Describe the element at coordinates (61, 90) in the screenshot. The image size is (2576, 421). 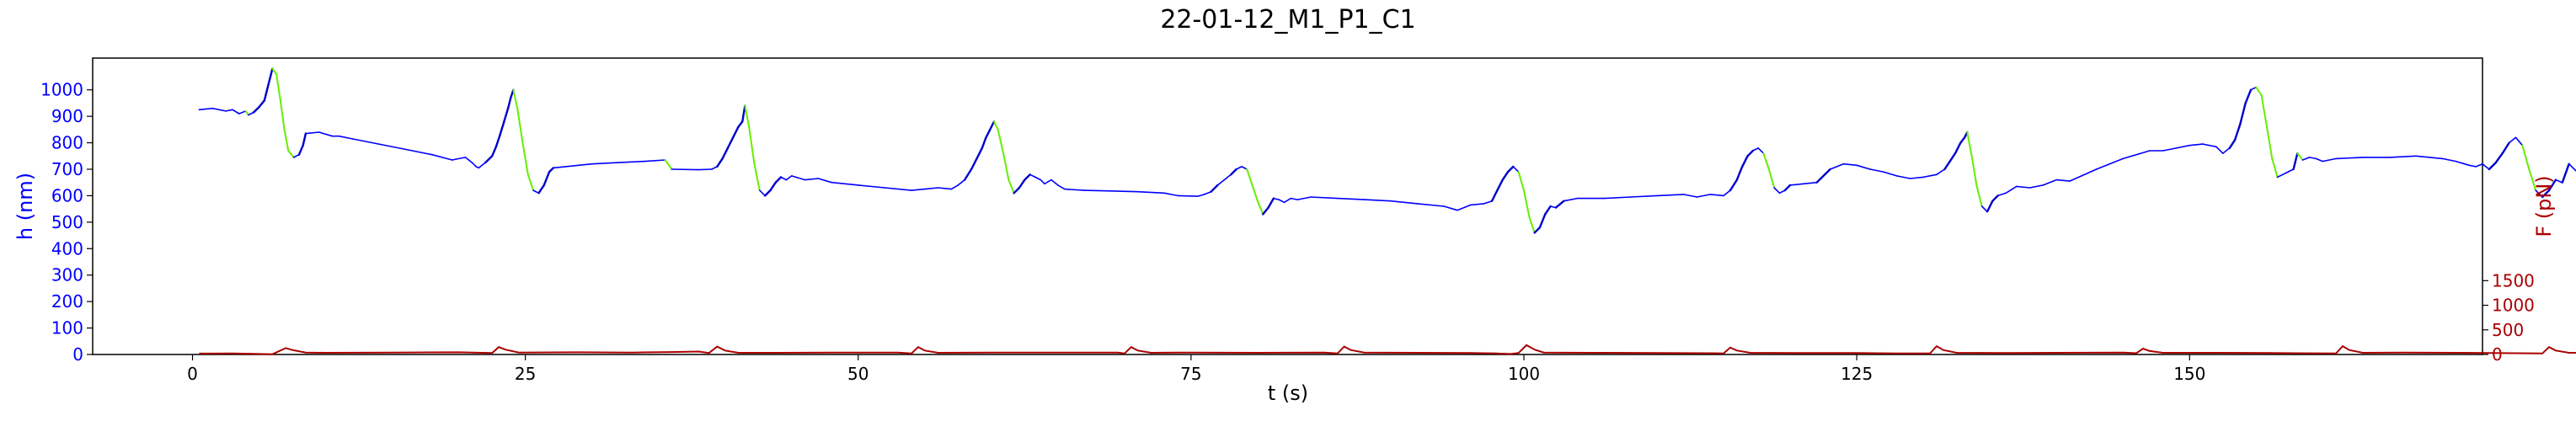
I see `y-tick-label: 1000` at that location.